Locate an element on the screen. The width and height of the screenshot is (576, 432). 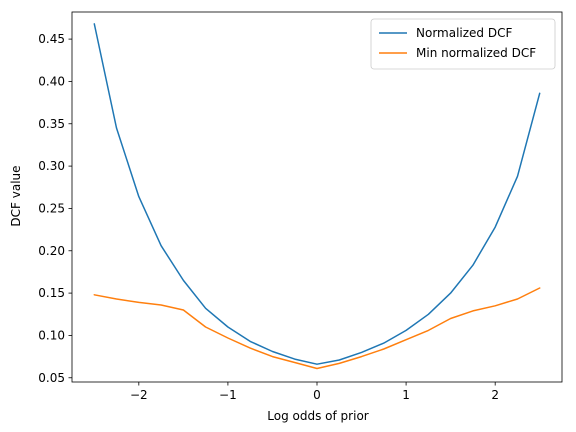
y-tick-label: 0.05 is located at coordinates (51, 378).